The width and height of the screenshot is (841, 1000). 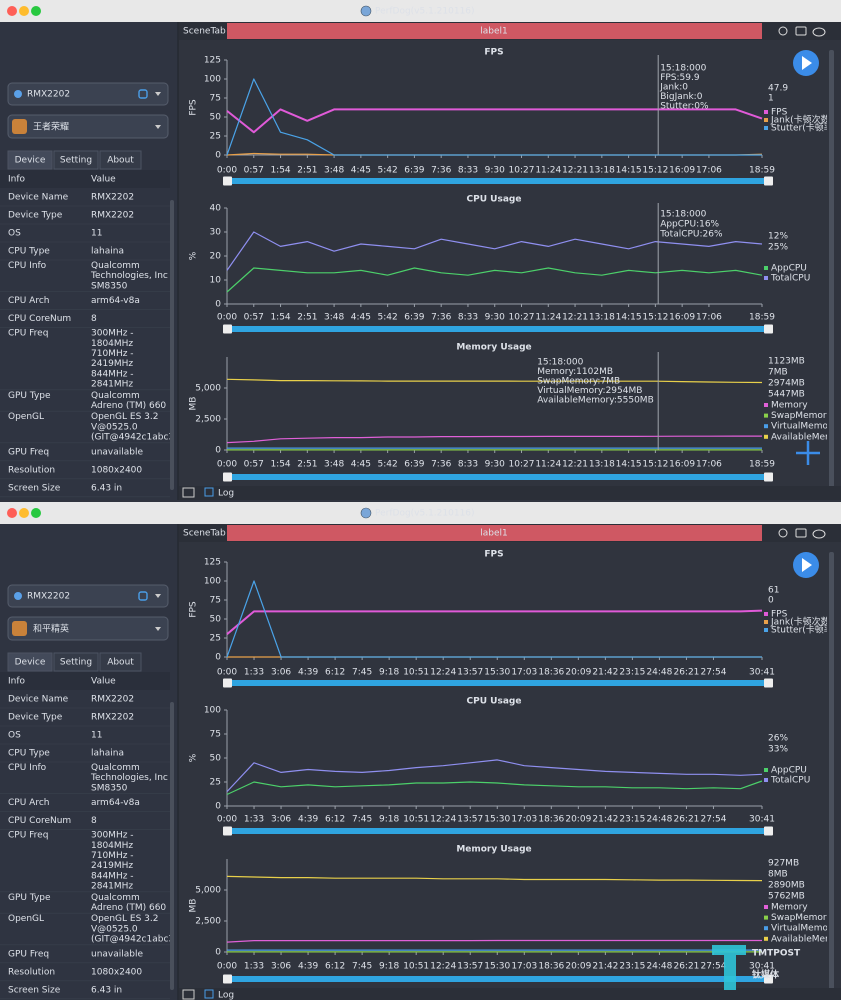 What do you see at coordinates (494, 121) in the screenshot?
I see `series-line` at bounding box center [494, 121].